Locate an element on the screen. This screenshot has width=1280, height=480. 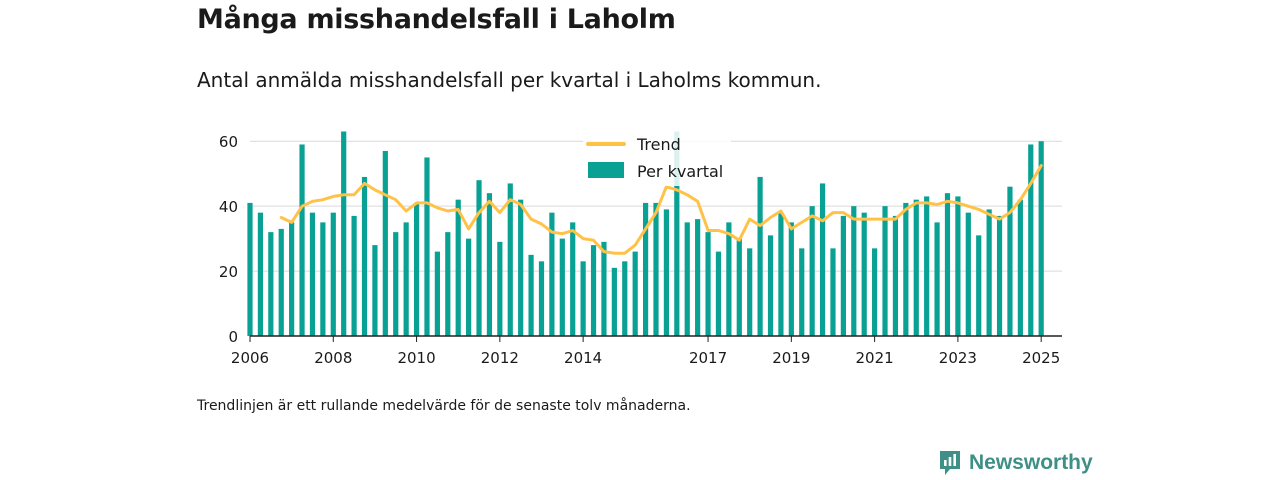
trend-series is located at coordinates (661, 209).